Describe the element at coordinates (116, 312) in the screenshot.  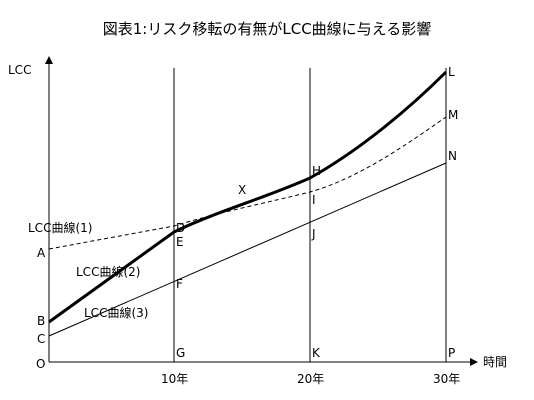
I see `curve3-label: LCC曲線(3)` at that location.